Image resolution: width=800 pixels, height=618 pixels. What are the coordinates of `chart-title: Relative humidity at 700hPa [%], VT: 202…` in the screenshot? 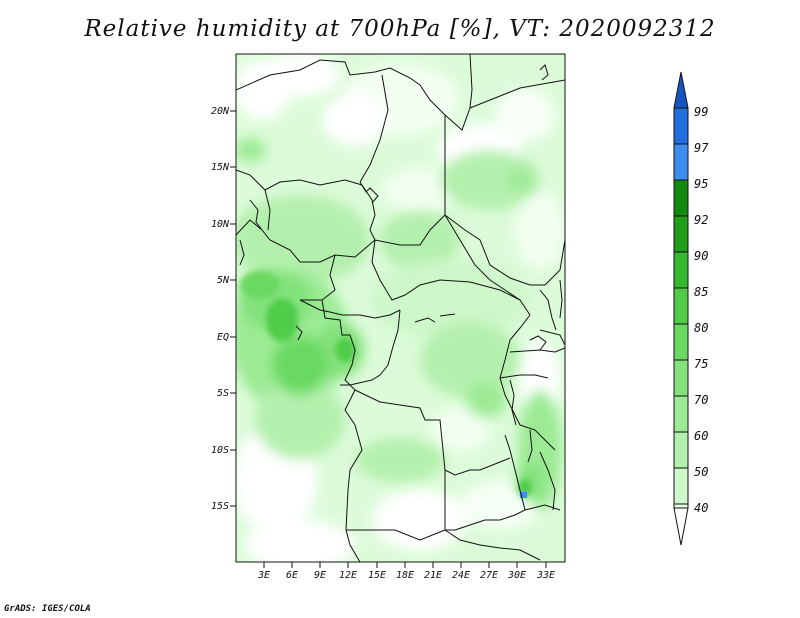 It's located at (400, 29).